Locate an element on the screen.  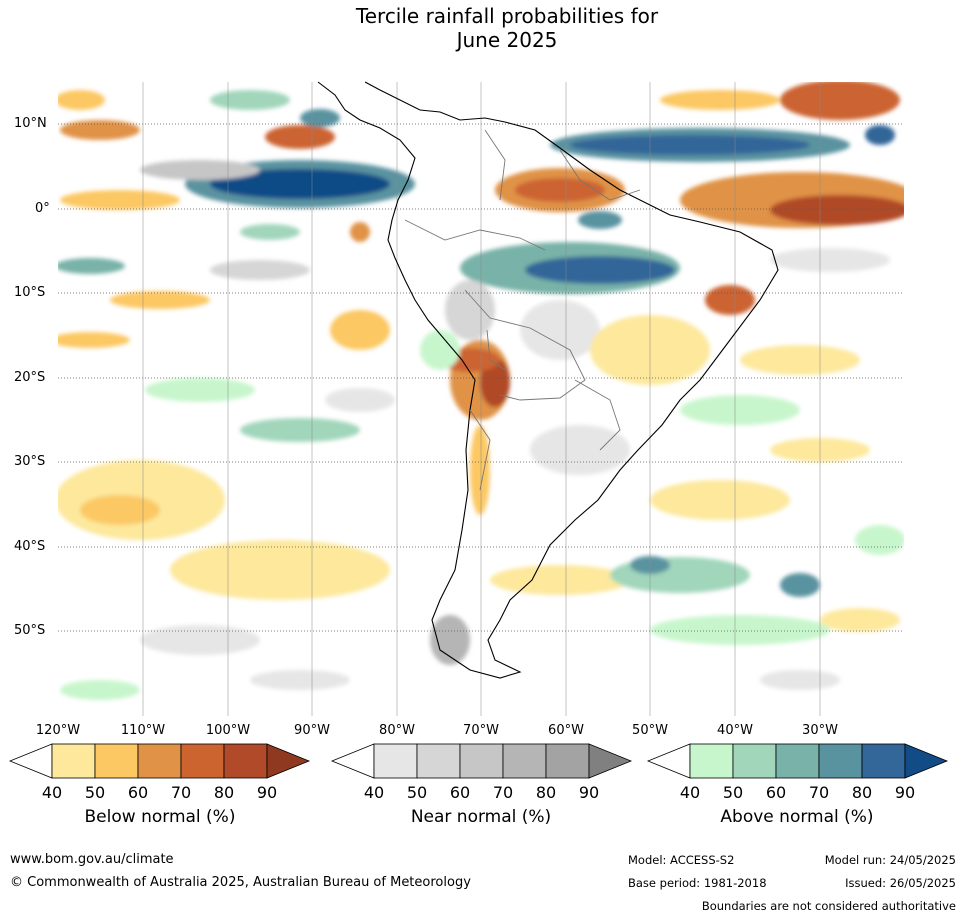
lon-label: 60°W is located at coordinates (566, 730).